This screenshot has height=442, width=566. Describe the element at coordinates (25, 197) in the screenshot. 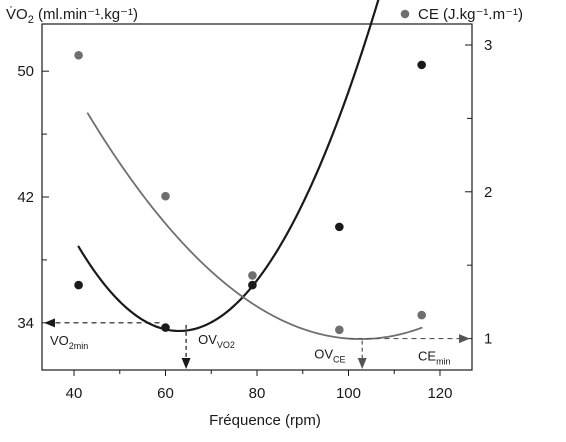

I see `left-tick-label: 42` at that location.